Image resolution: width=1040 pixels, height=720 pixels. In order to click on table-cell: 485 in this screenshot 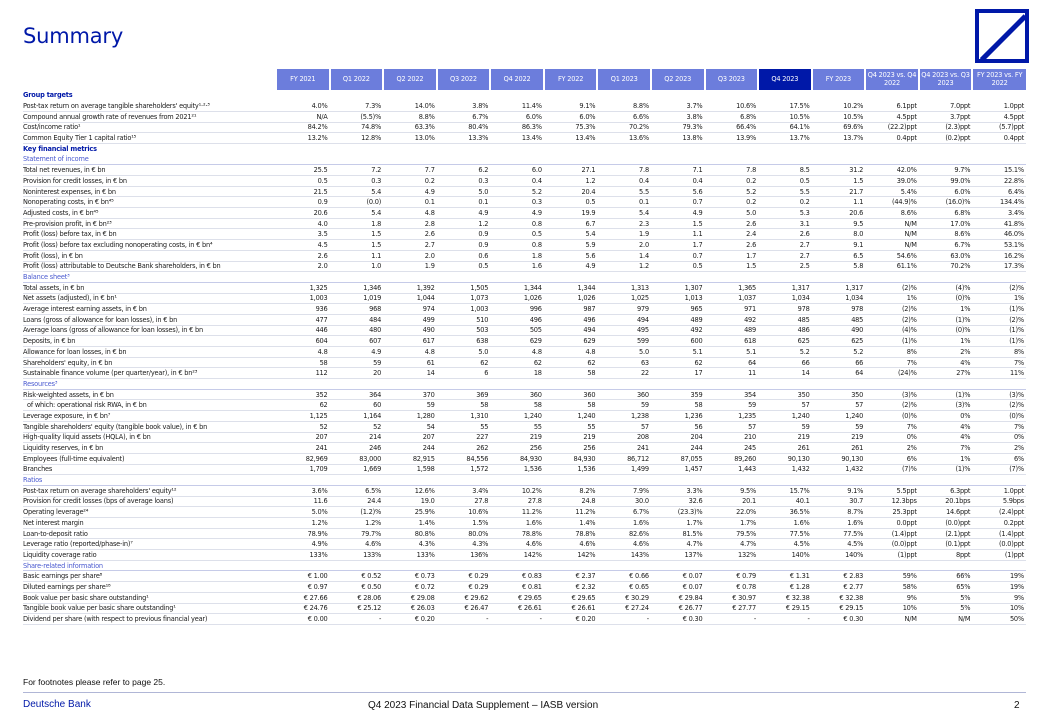, I will do `click(838, 320)`.